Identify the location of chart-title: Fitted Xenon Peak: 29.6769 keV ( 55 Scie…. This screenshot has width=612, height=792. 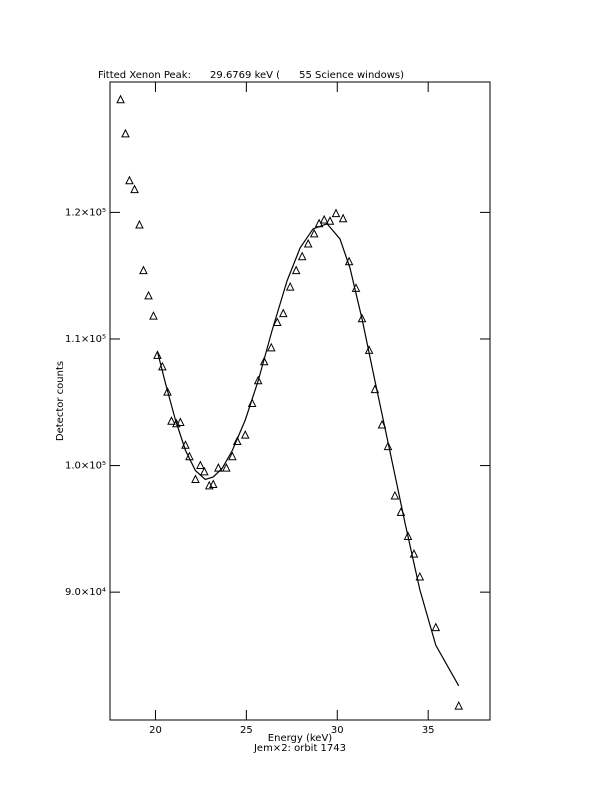
(251, 75).